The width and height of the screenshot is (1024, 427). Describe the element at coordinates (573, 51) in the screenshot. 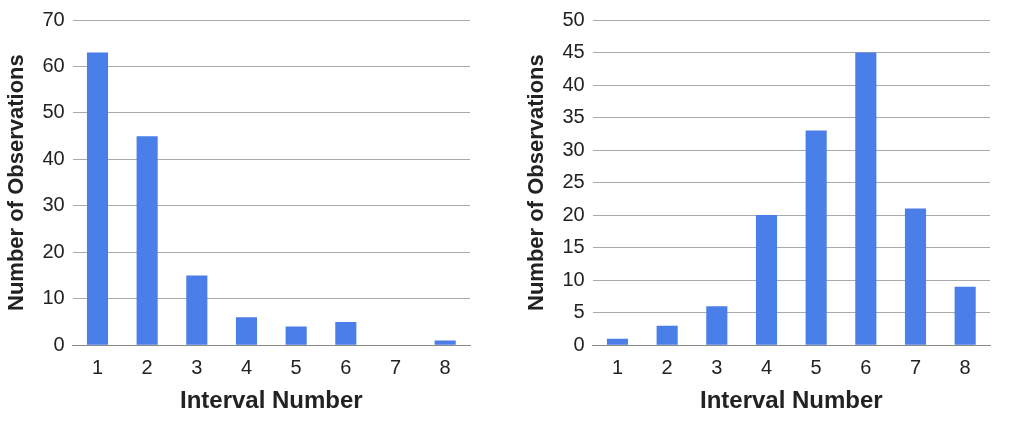

I see `y-tick-label: 45` at that location.